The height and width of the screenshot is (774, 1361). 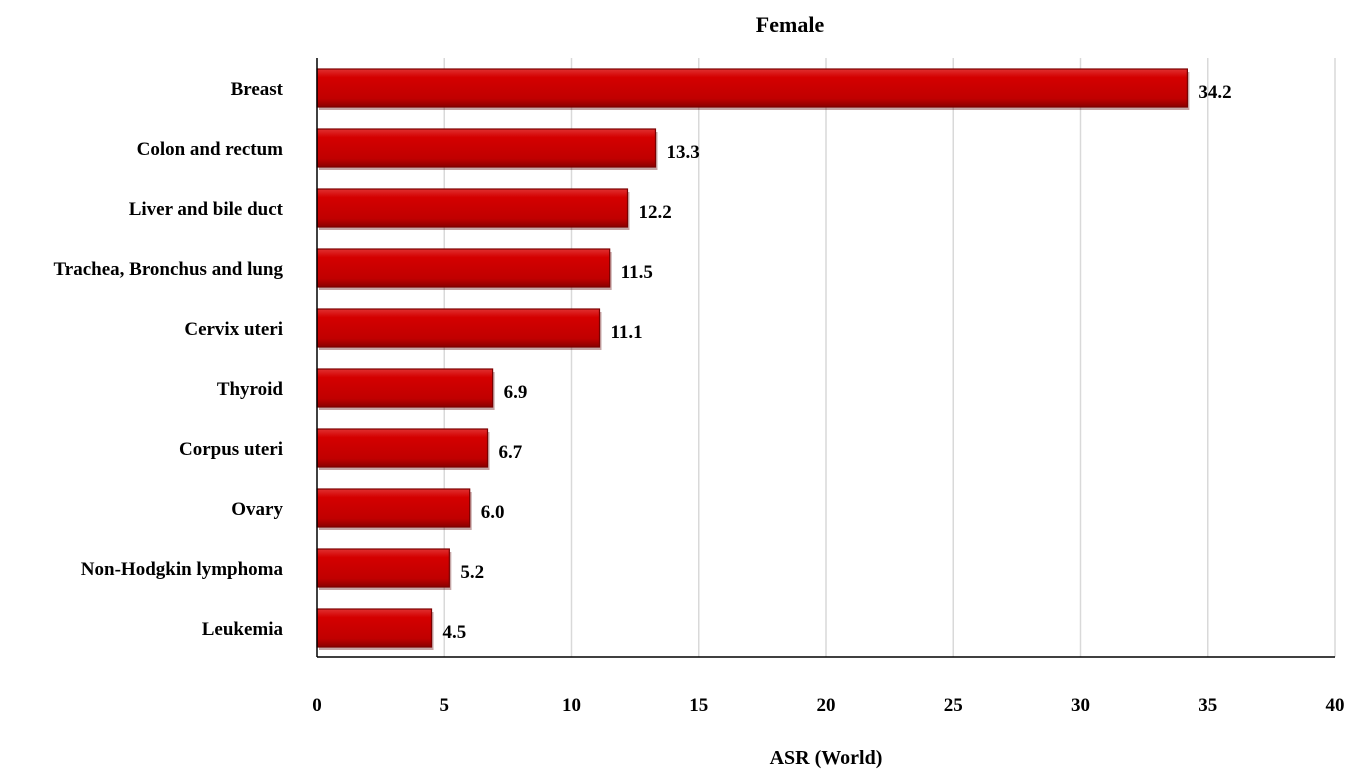 I want to click on category-label: Leukemia, so click(x=243, y=629).